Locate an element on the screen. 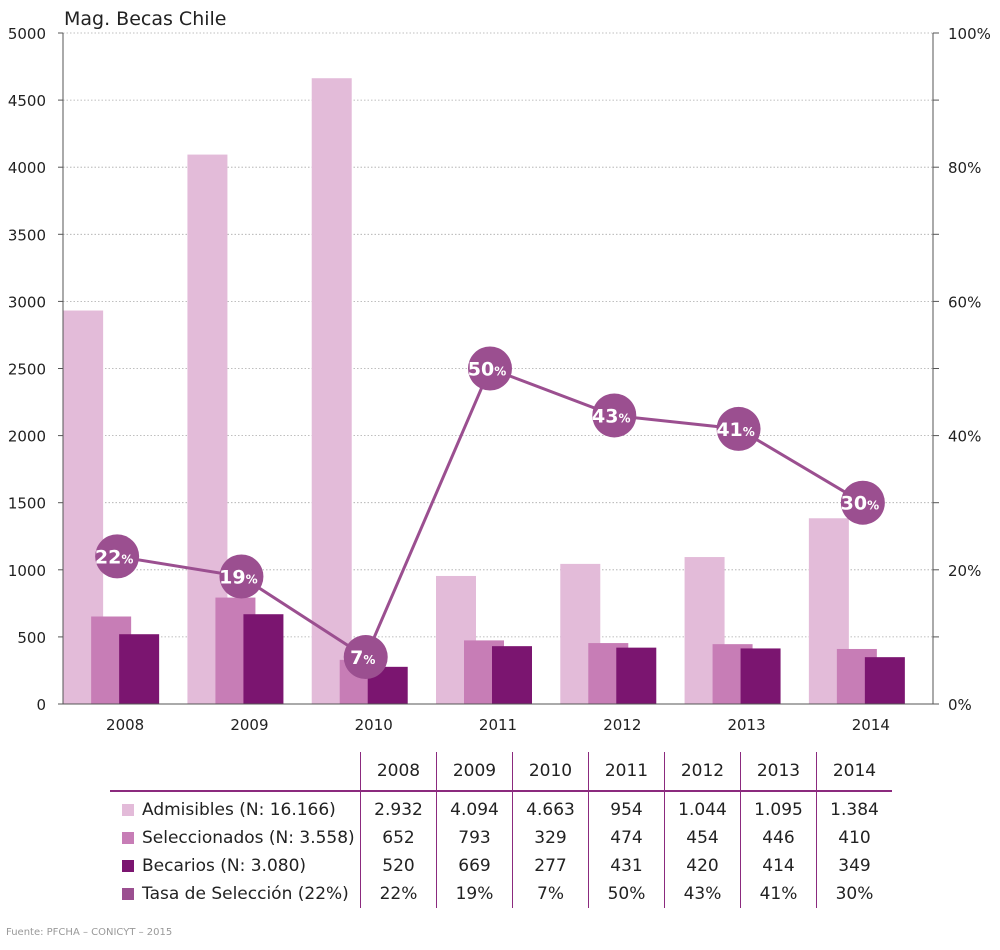  row-label: Becarios (N: 3.080) is located at coordinates (235, 866).